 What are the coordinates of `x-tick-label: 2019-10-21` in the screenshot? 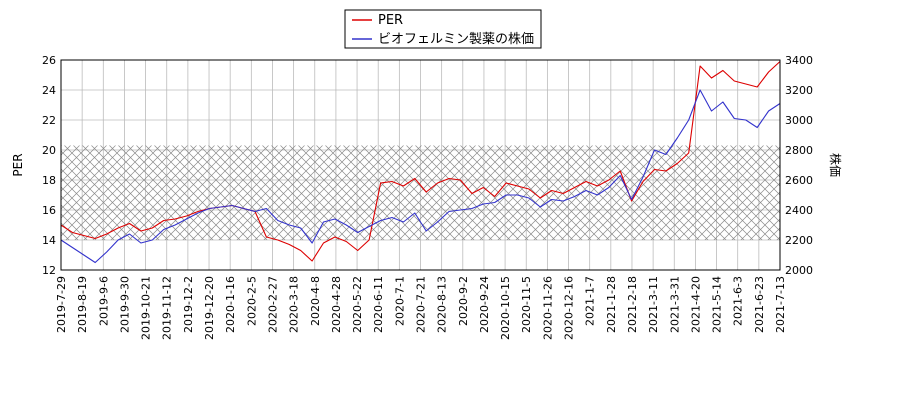 It's located at (146, 308).